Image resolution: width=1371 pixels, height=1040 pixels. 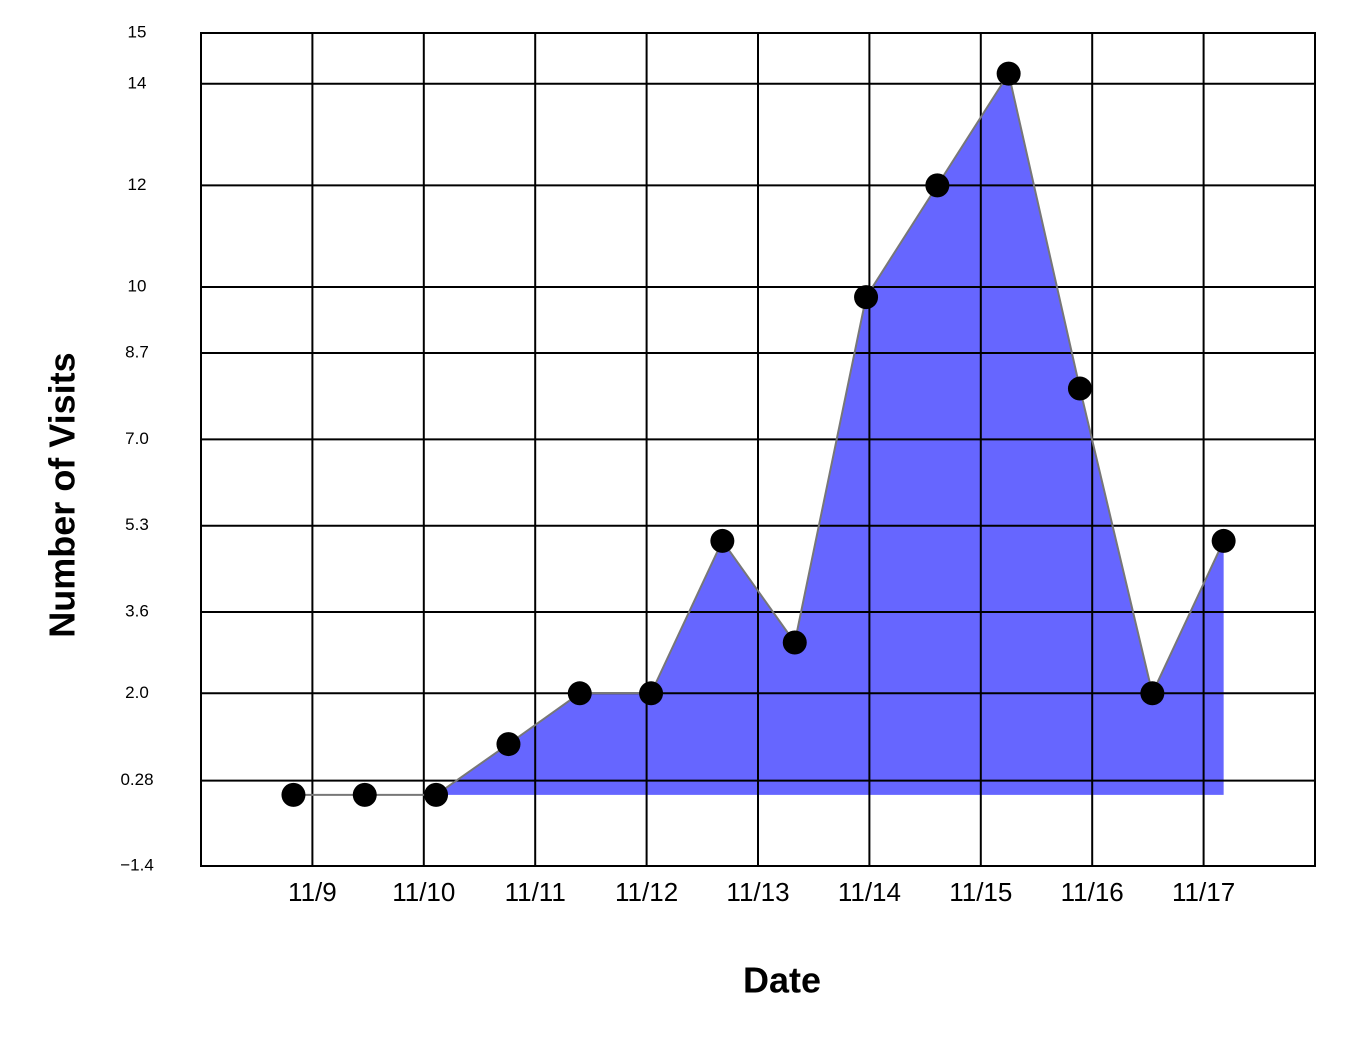 I want to click on x-tick-label: 11/16, so click(x=1092, y=892).